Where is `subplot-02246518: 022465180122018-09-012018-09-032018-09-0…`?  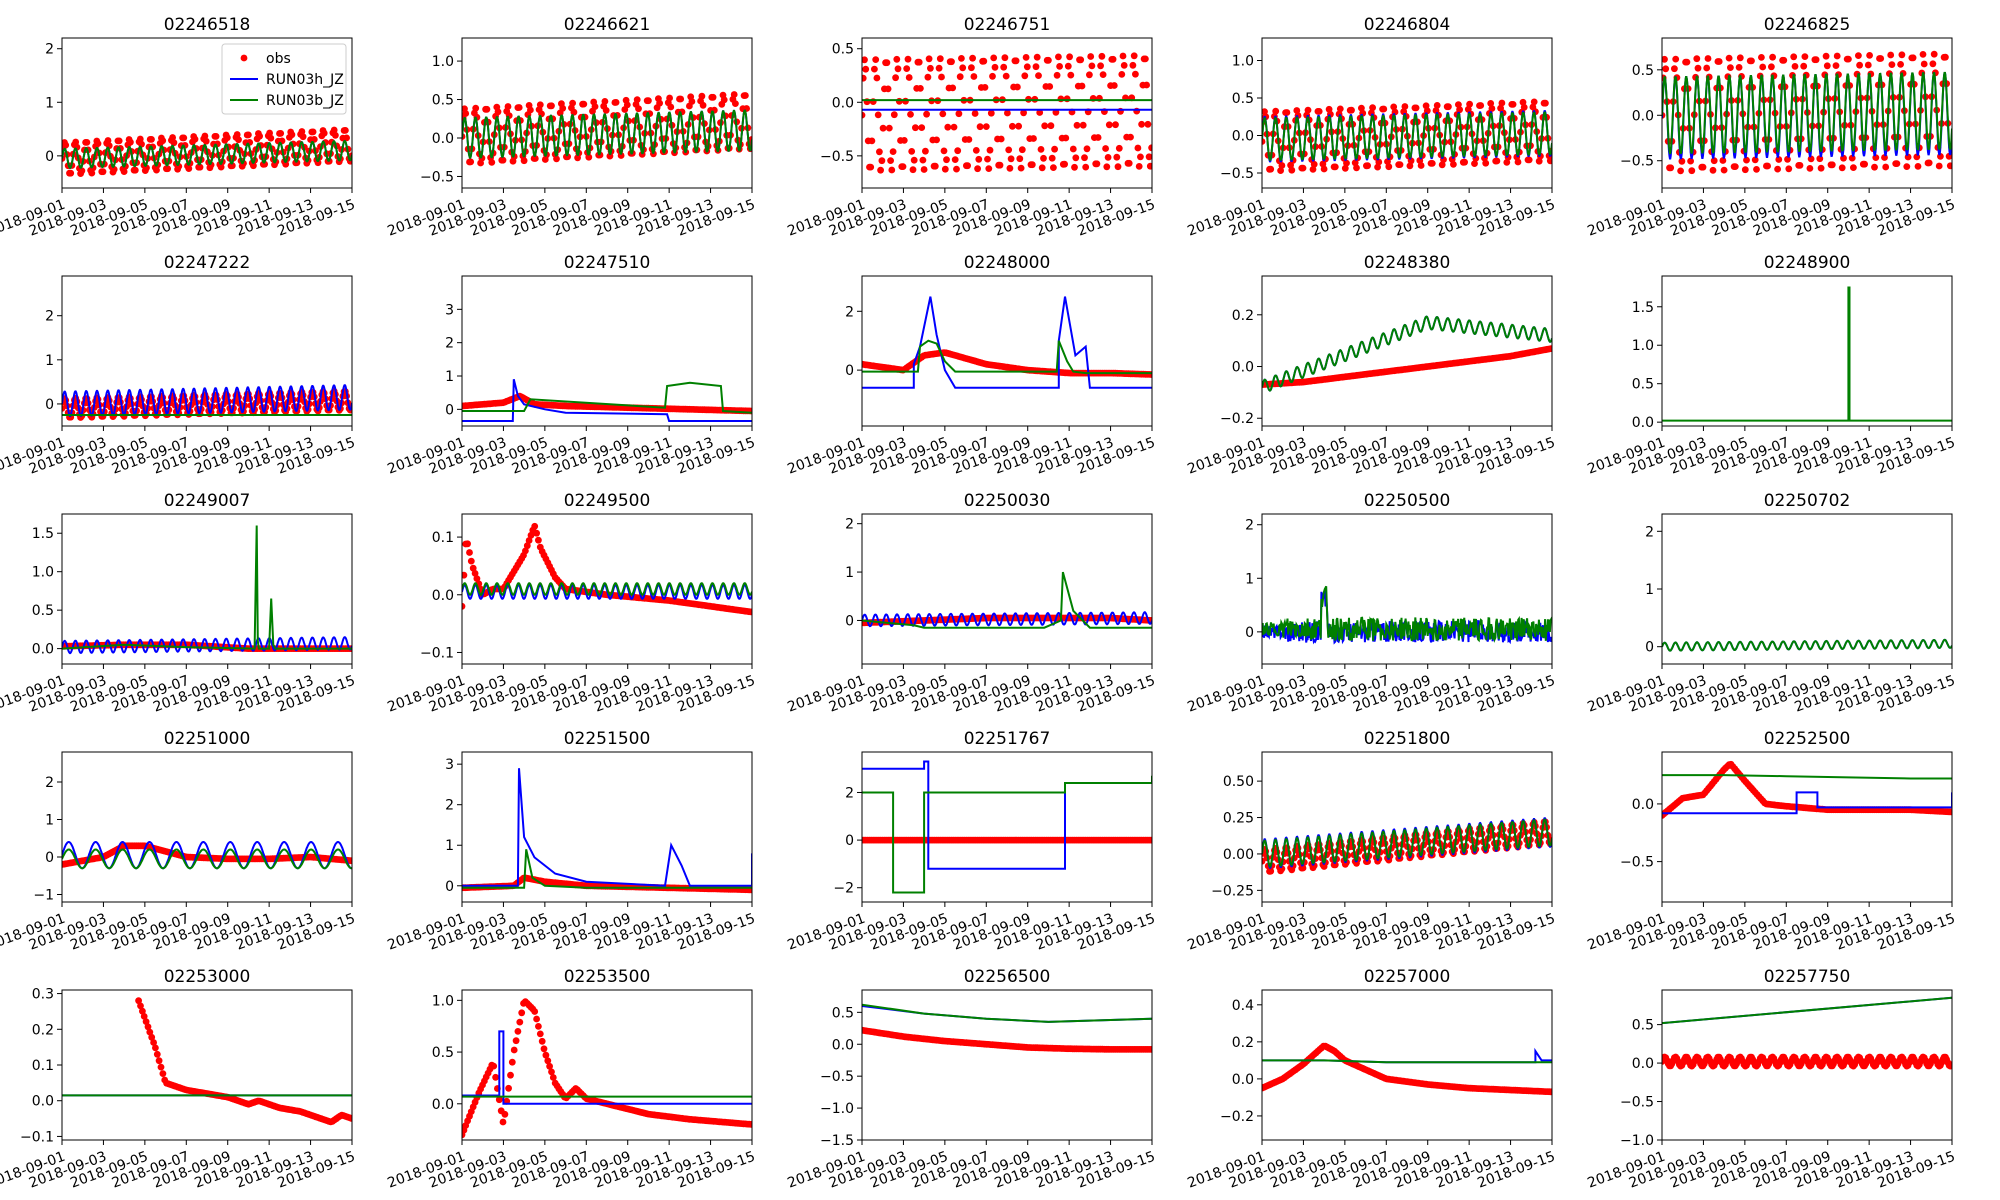
subplot-02246518: 022465180122018-09-012018-09-032018-09-0… is located at coordinates (178, 127).